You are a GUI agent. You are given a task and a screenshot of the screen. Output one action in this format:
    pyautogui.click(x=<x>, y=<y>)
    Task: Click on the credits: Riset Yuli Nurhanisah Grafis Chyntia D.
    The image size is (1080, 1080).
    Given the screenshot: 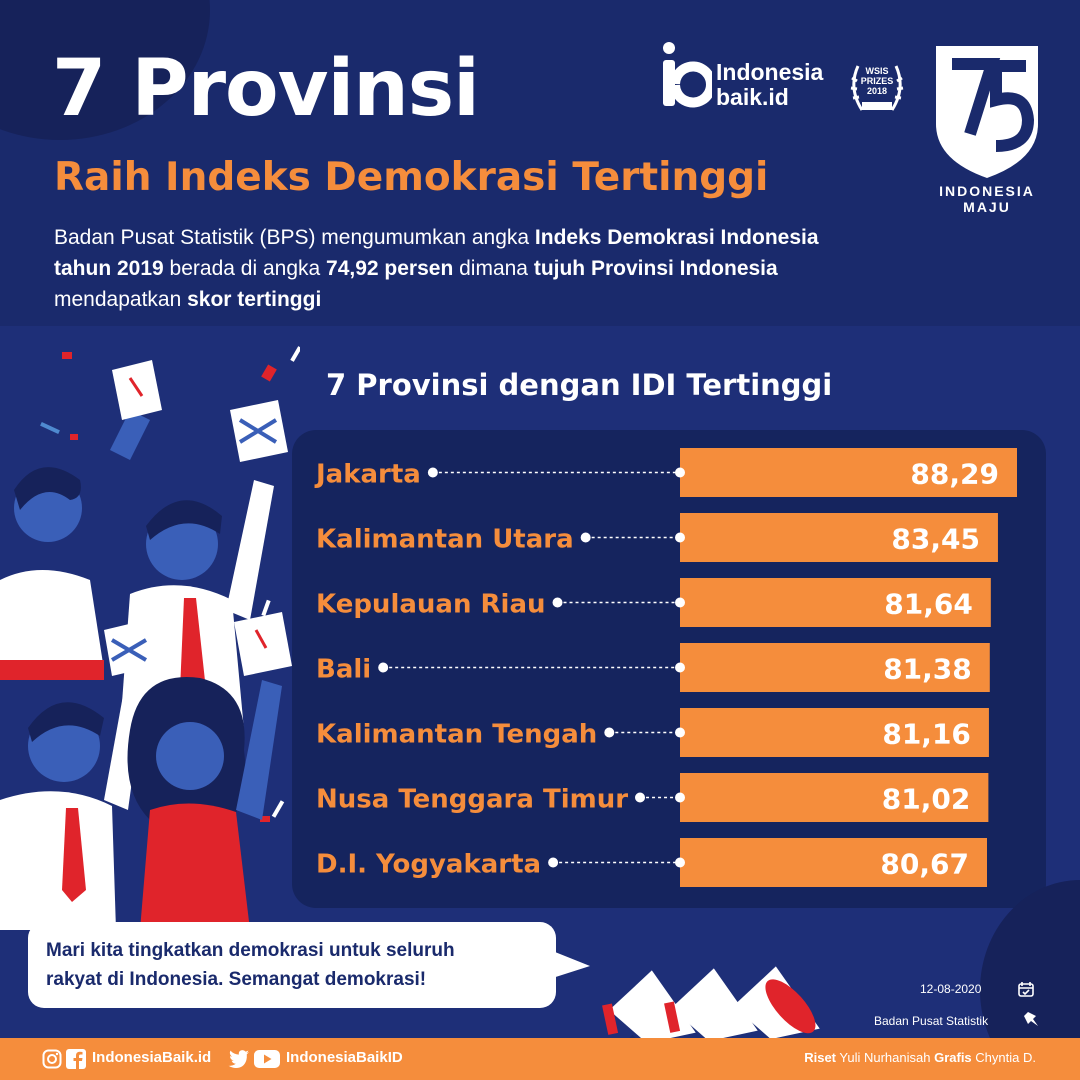 What is the action you would take?
    pyautogui.click(x=920, y=1057)
    